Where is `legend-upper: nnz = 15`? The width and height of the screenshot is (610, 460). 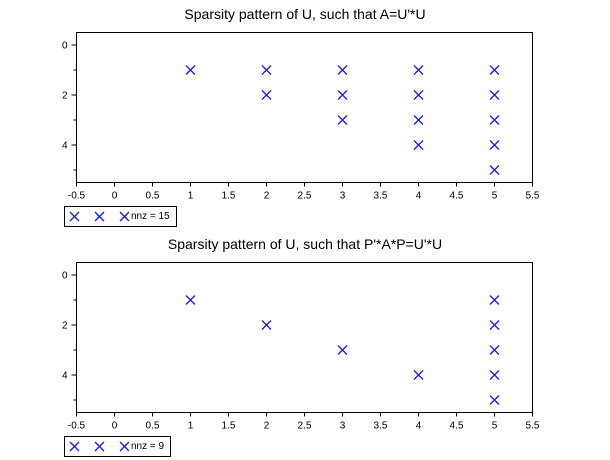
legend-upper: nnz = 15 is located at coordinates (120, 216).